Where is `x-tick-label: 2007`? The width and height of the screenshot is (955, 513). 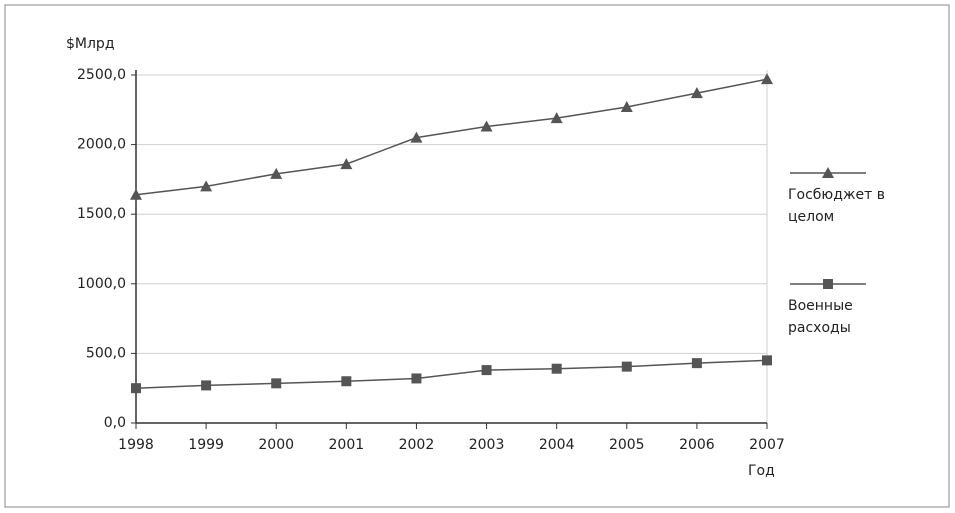
x-tick-label: 2007 is located at coordinates (767, 445).